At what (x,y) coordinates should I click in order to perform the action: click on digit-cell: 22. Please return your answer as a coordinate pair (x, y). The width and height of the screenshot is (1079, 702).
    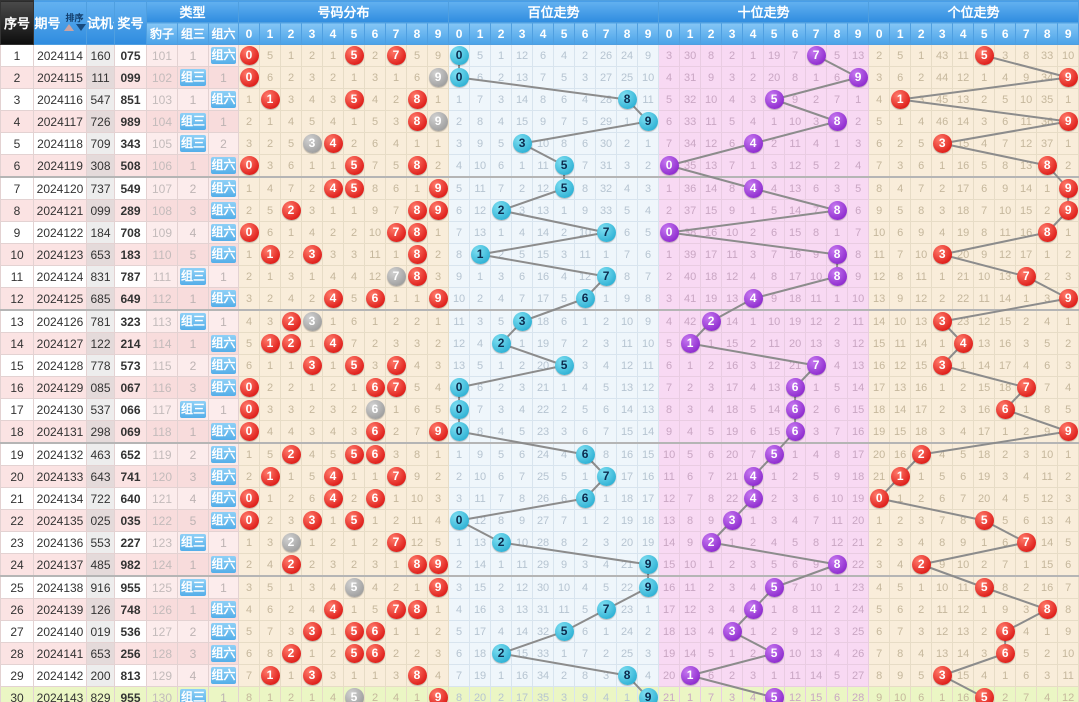
    Looking at the image, I should click on (543, 409).